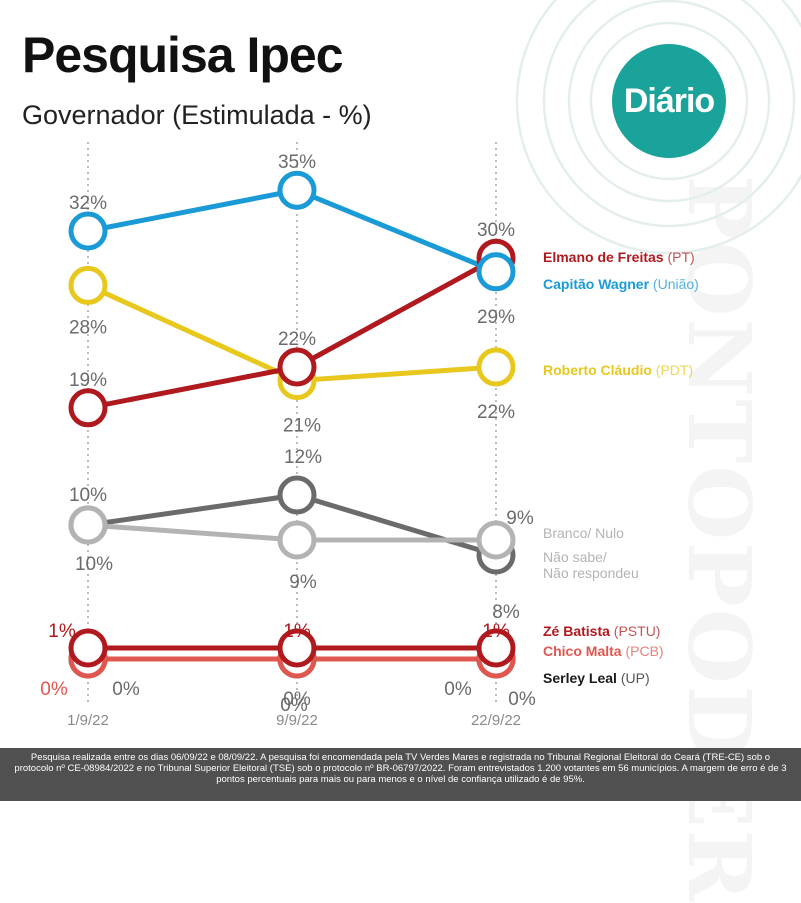 This screenshot has width=801, height=903. Describe the element at coordinates (182, 55) in the screenshot. I see `chart-title: Pesquisa Ipec` at that location.